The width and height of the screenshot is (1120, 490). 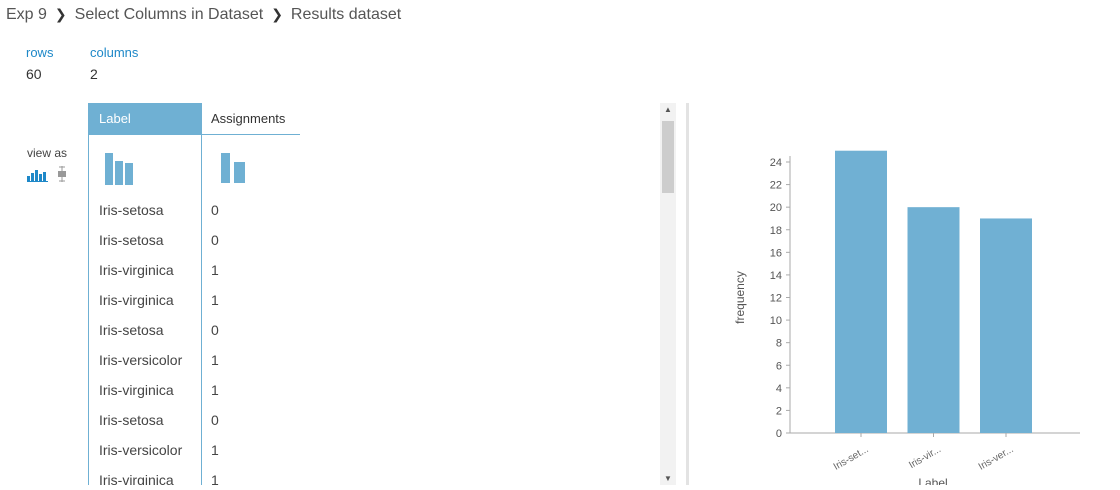 What do you see at coordinates (776, 253) in the screenshot?
I see `y-tick-label: 16` at bounding box center [776, 253].